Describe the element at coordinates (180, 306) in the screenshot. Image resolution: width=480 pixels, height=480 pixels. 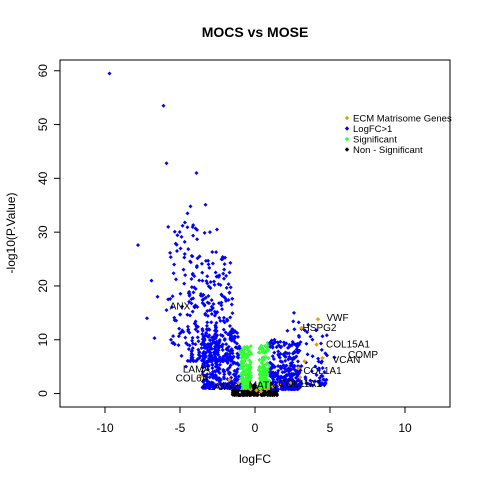
I see `gene-label: ANX` at that location.